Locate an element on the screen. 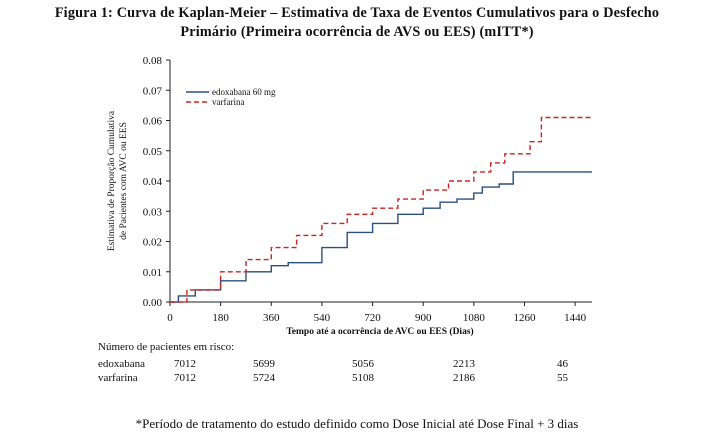  x-tick-label: 720 is located at coordinates (372, 318).